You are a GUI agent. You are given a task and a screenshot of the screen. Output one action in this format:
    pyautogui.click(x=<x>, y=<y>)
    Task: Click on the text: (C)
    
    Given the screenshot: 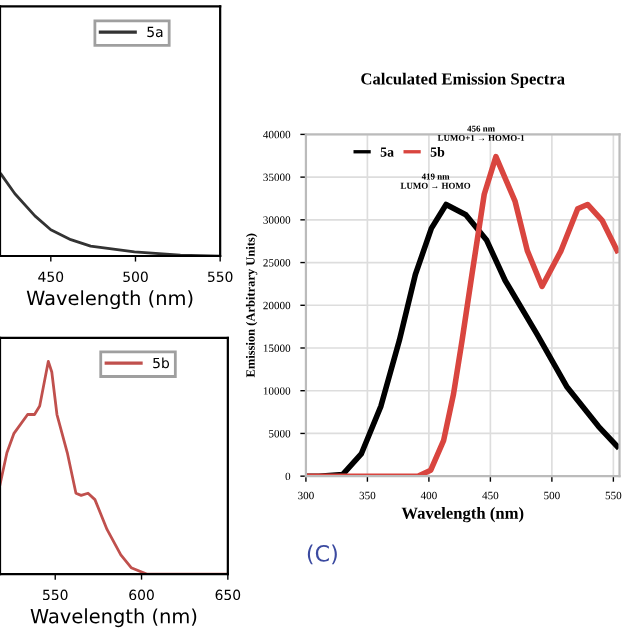 What is the action you would take?
    pyautogui.click(x=322, y=554)
    